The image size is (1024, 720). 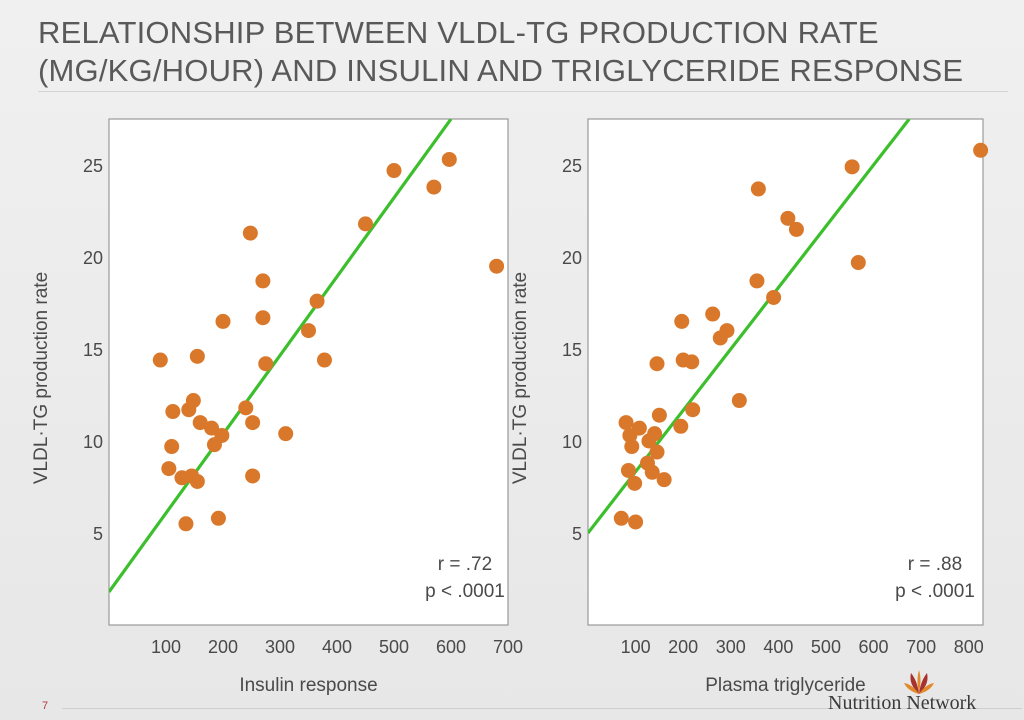 What do you see at coordinates (523, 91) in the screenshot?
I see `title-divider` at bounding box center [523, 91].